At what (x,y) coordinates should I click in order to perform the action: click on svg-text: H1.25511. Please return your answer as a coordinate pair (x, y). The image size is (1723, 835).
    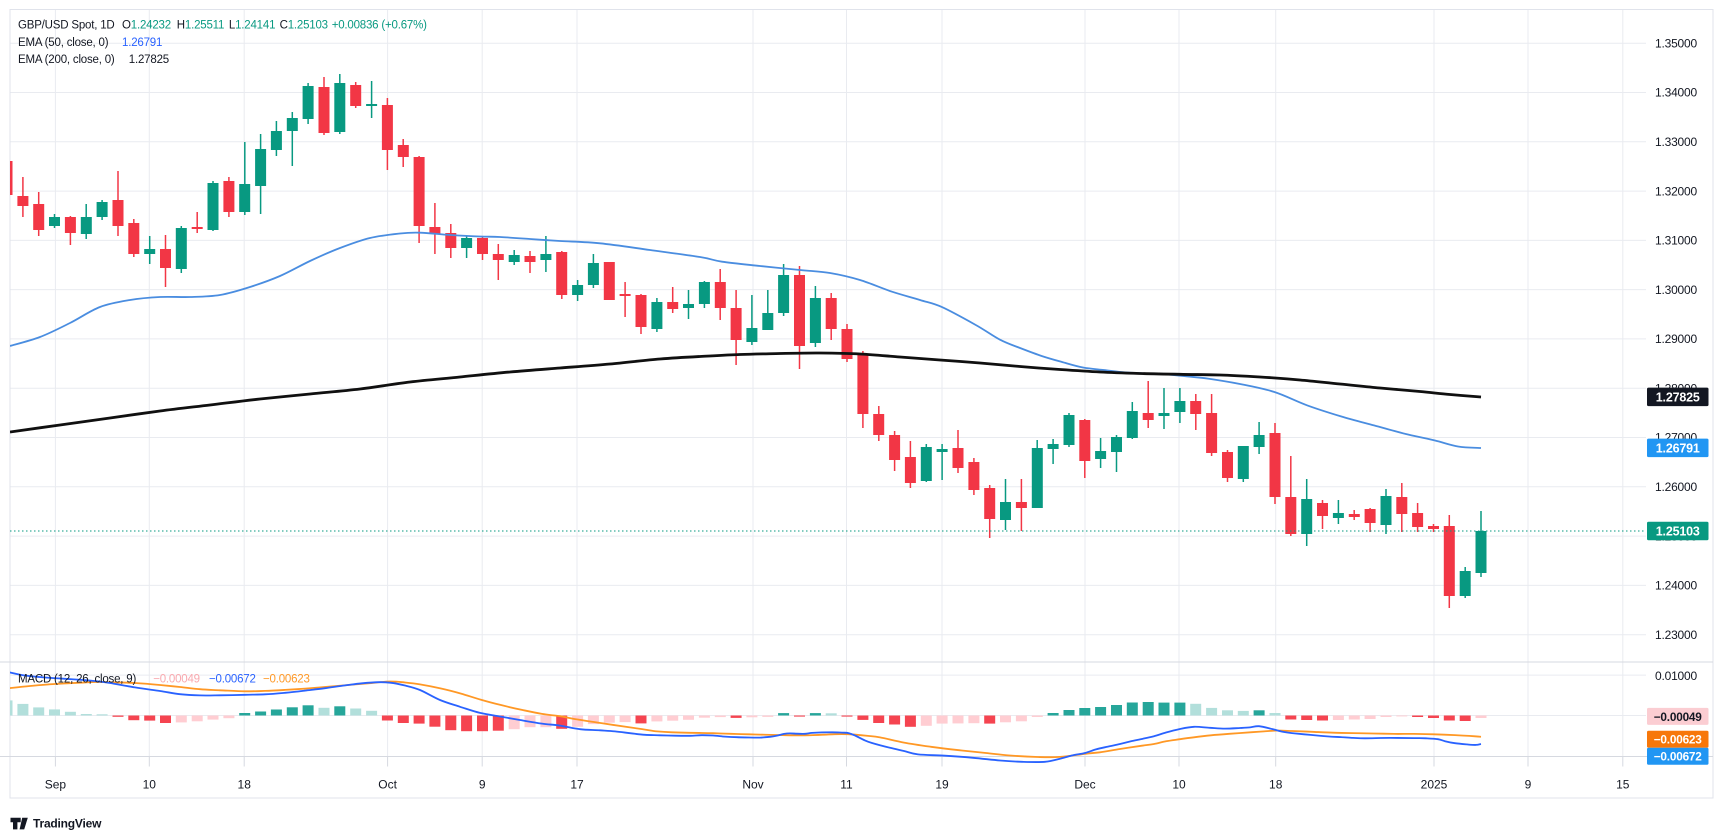
    Looking at the image, I should click on (200, 26).